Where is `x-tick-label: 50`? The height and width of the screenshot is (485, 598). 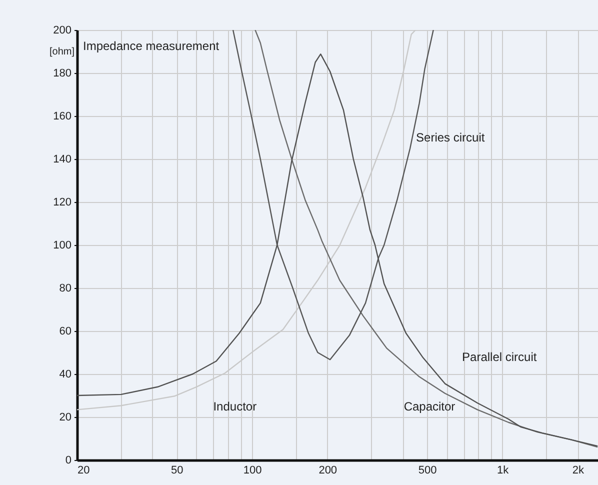
x-tick-label: 50 is located at coordinates (177, 470).